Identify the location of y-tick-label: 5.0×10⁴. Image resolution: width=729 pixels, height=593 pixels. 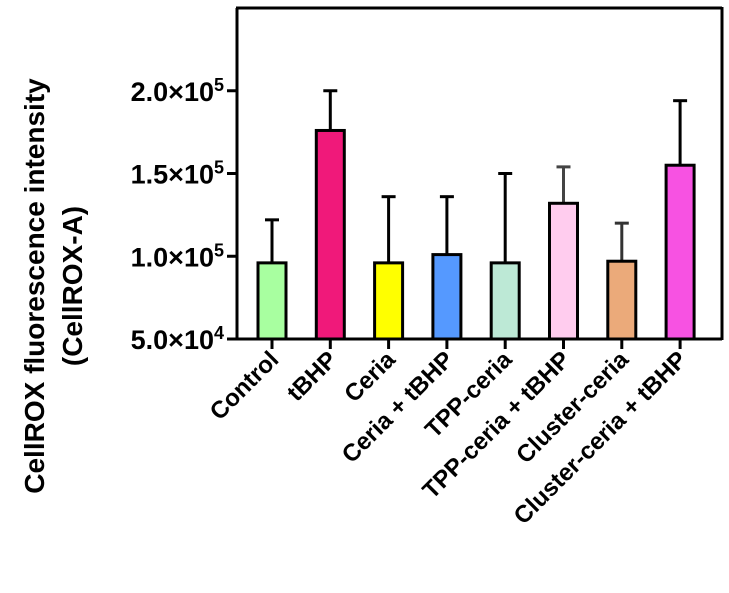
(177, 339).